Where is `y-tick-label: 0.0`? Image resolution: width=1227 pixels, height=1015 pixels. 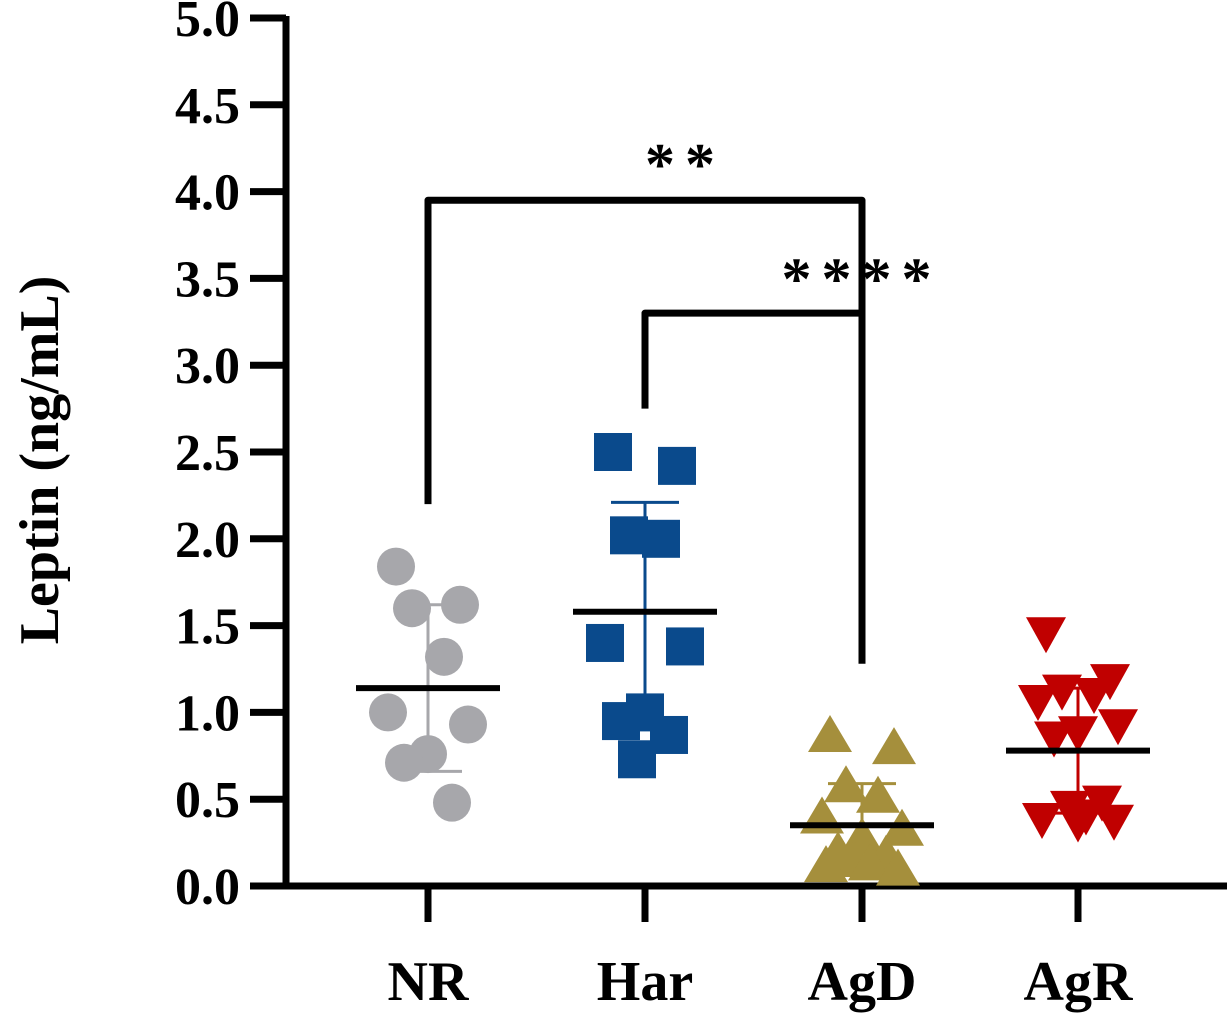
y-tick-label: 0.0 is located at coordinates (207, 887).